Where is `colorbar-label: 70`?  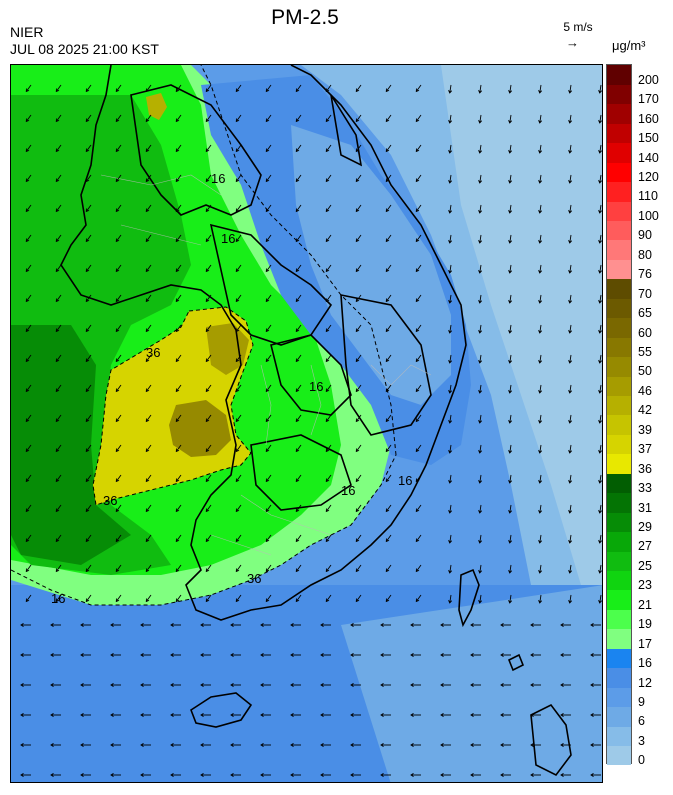
colorbar-label: 70 is located at coordinates (645, 293).